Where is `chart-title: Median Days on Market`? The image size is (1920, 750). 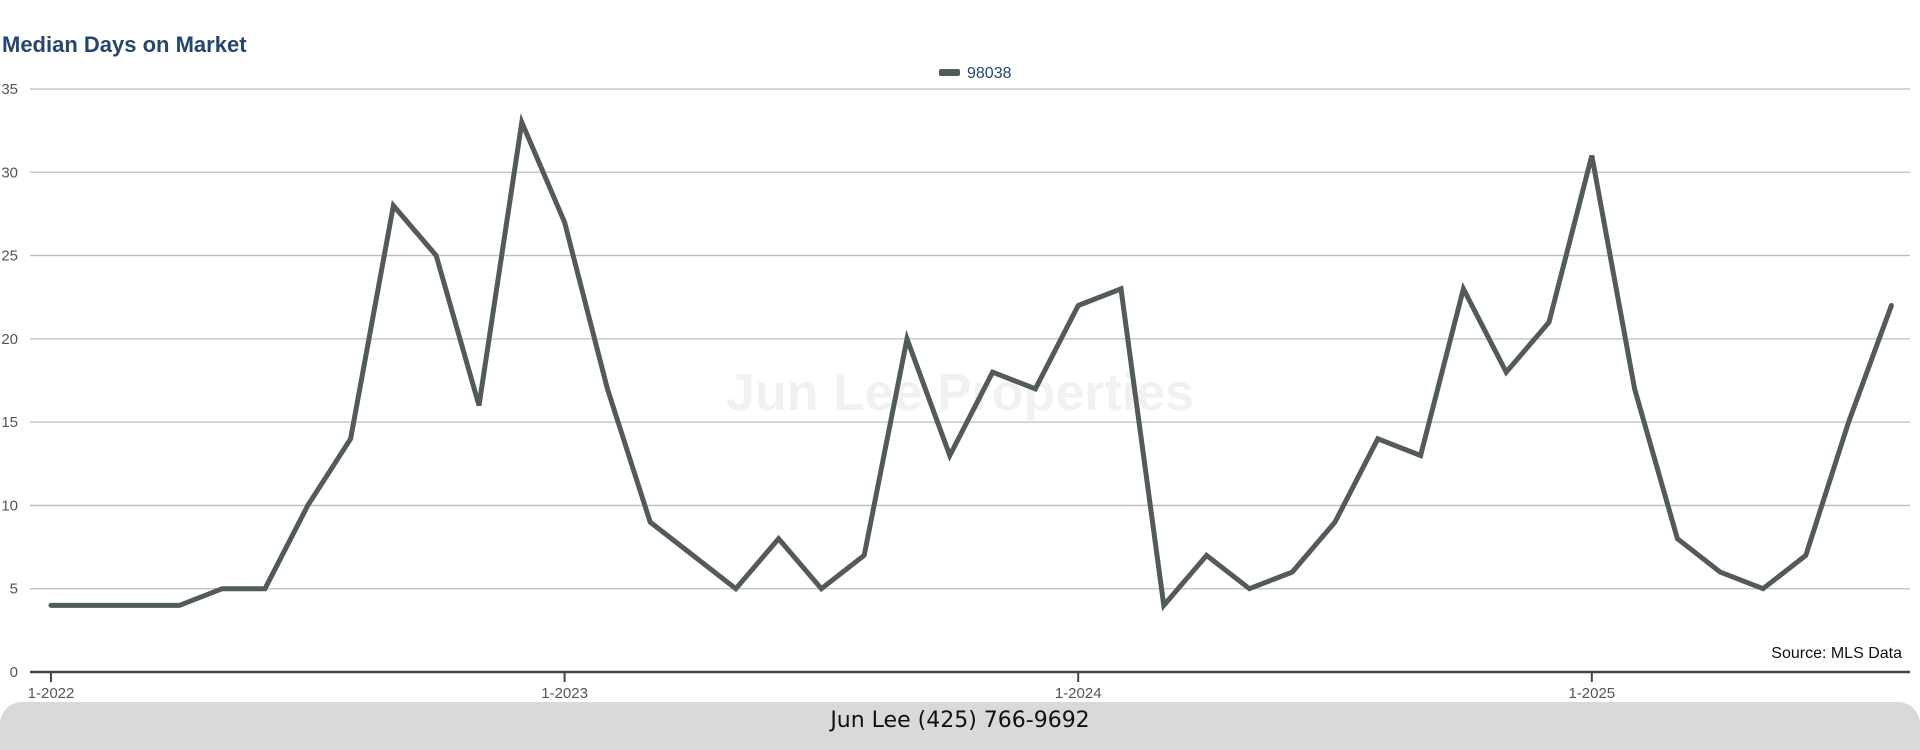 chart-title: Median Days on Market is located at coordinates (124, 44).